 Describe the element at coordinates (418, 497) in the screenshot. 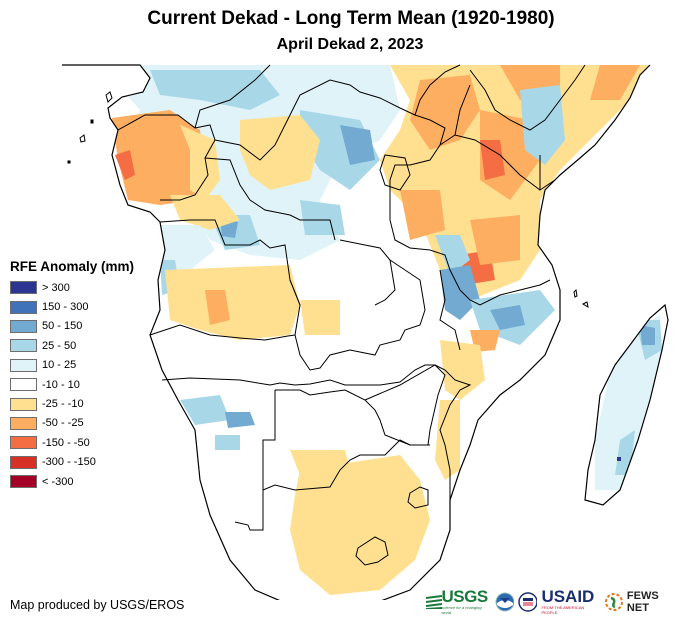

I see `eswatini-border` at that location.